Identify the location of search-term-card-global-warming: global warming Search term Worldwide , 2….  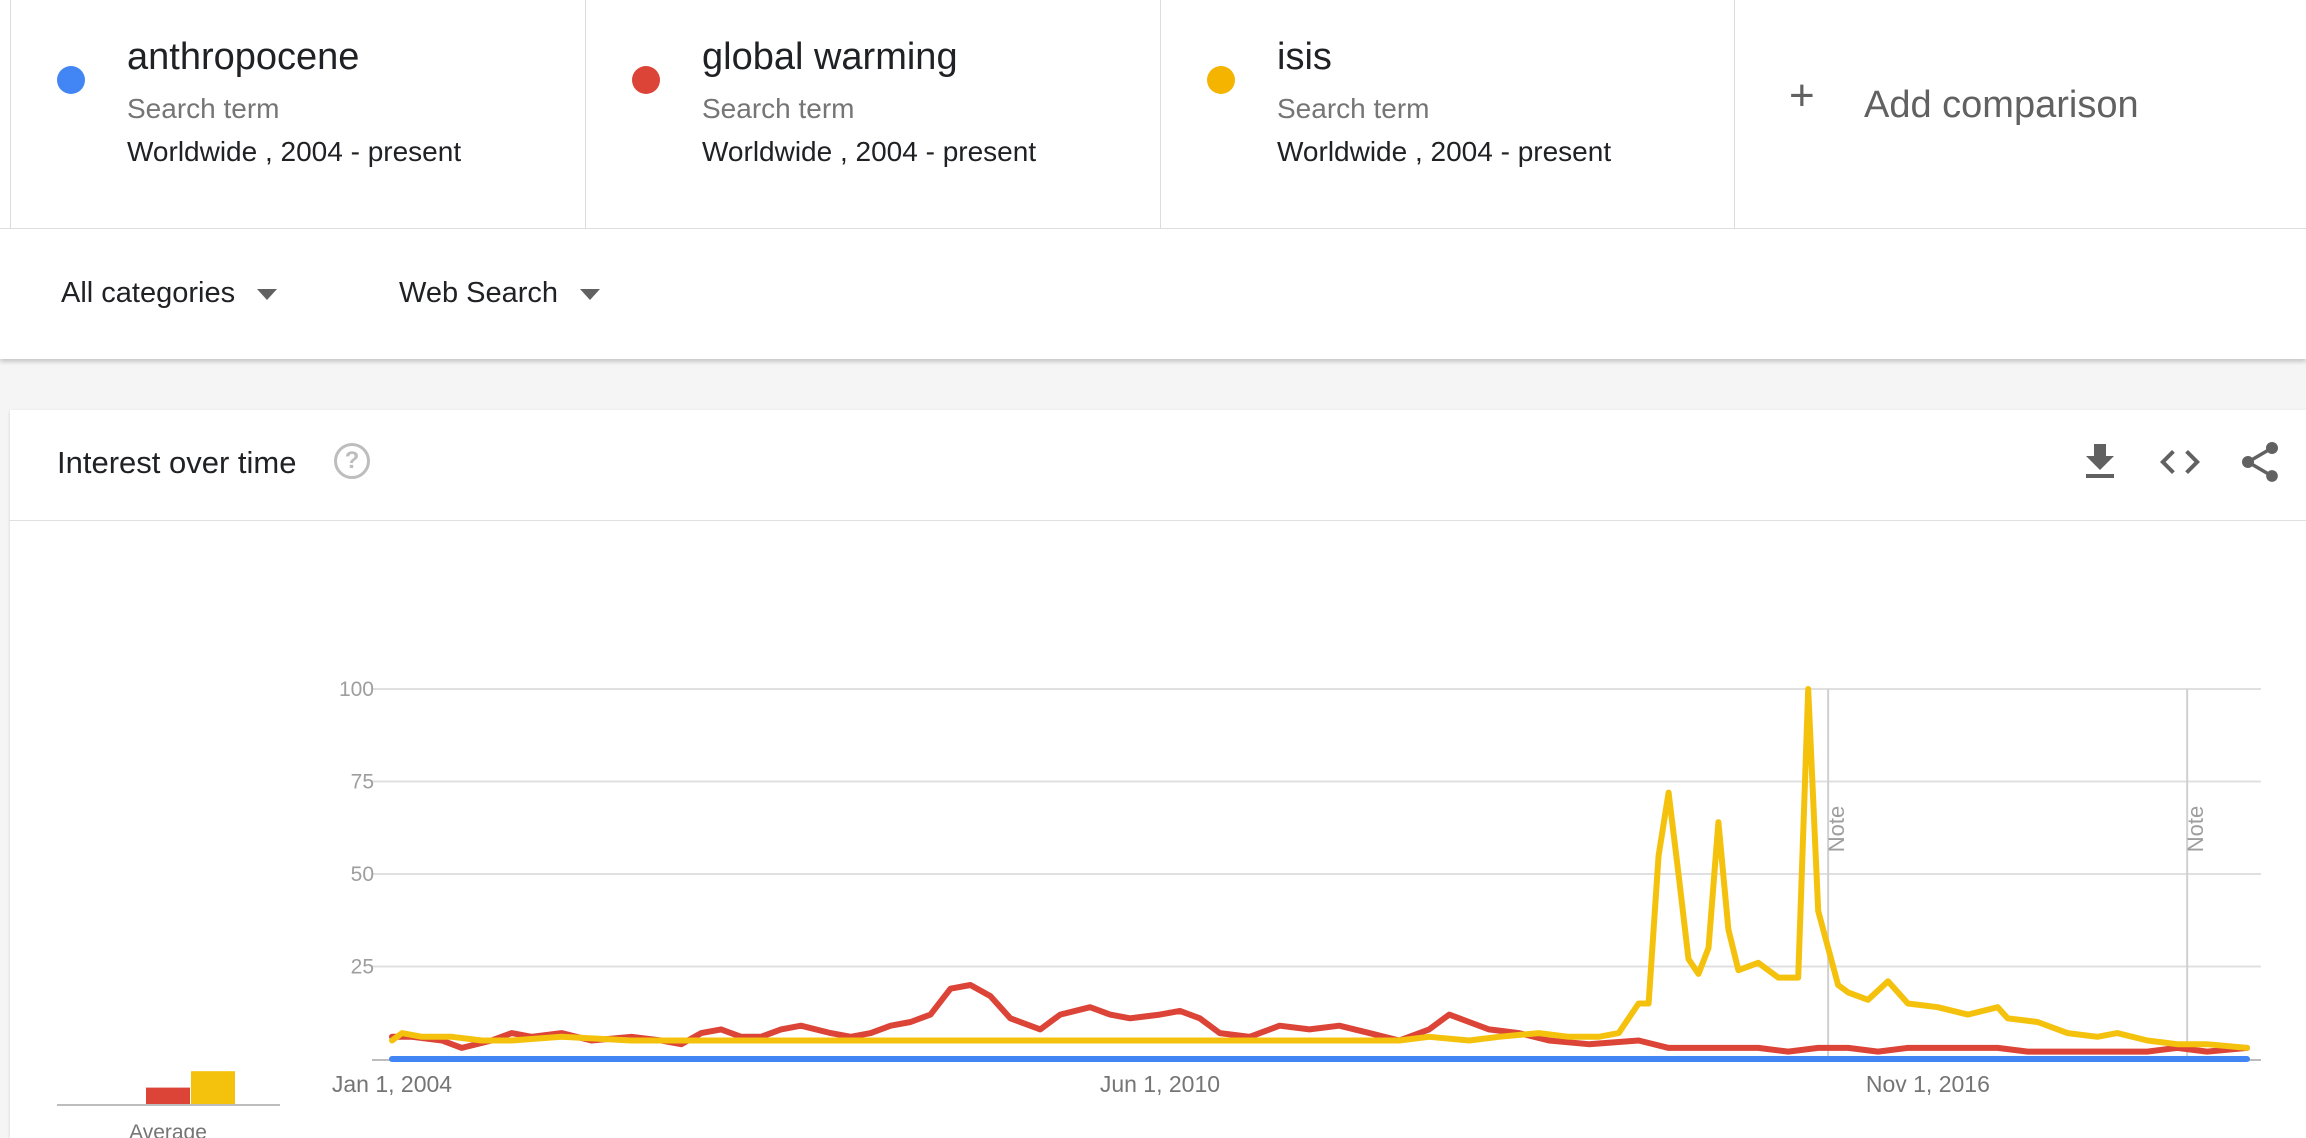
(872, 114).